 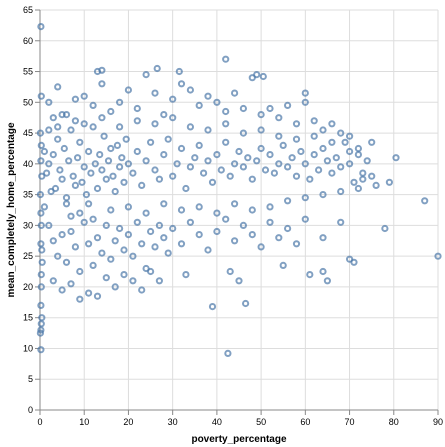 I want to click on y-tick-label: 30, so click(x=28, y=225).